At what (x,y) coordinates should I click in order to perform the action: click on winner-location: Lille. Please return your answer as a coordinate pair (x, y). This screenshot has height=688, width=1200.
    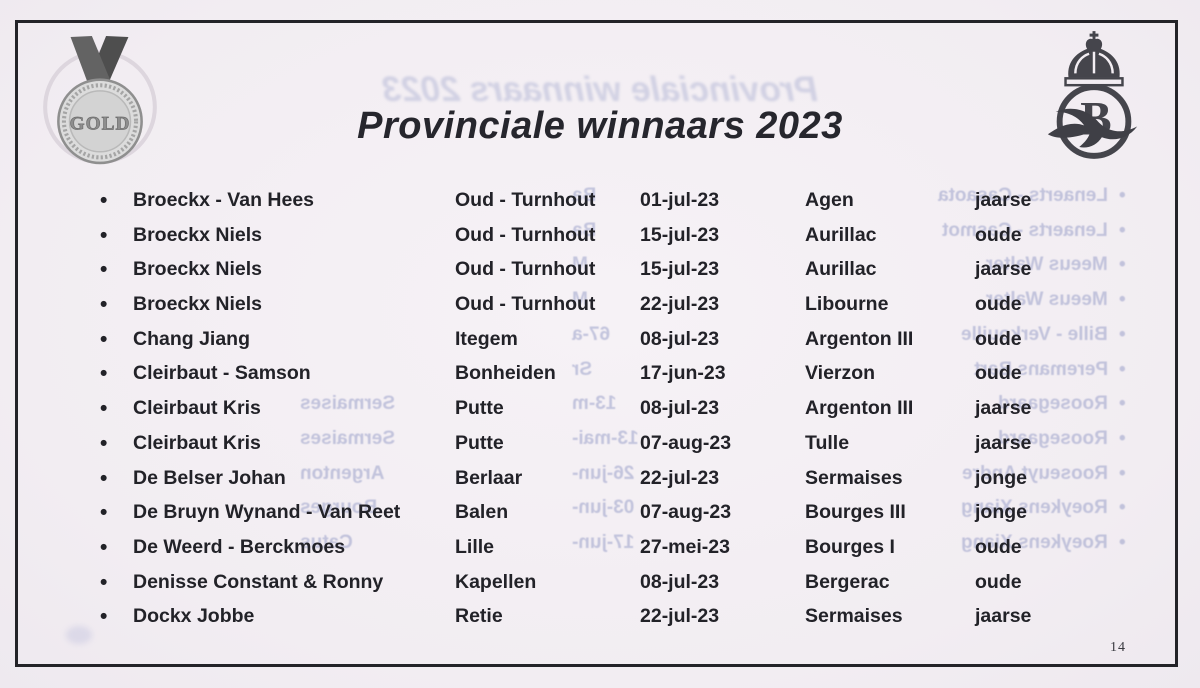
    Looking at the image, I should click on (475, 547).